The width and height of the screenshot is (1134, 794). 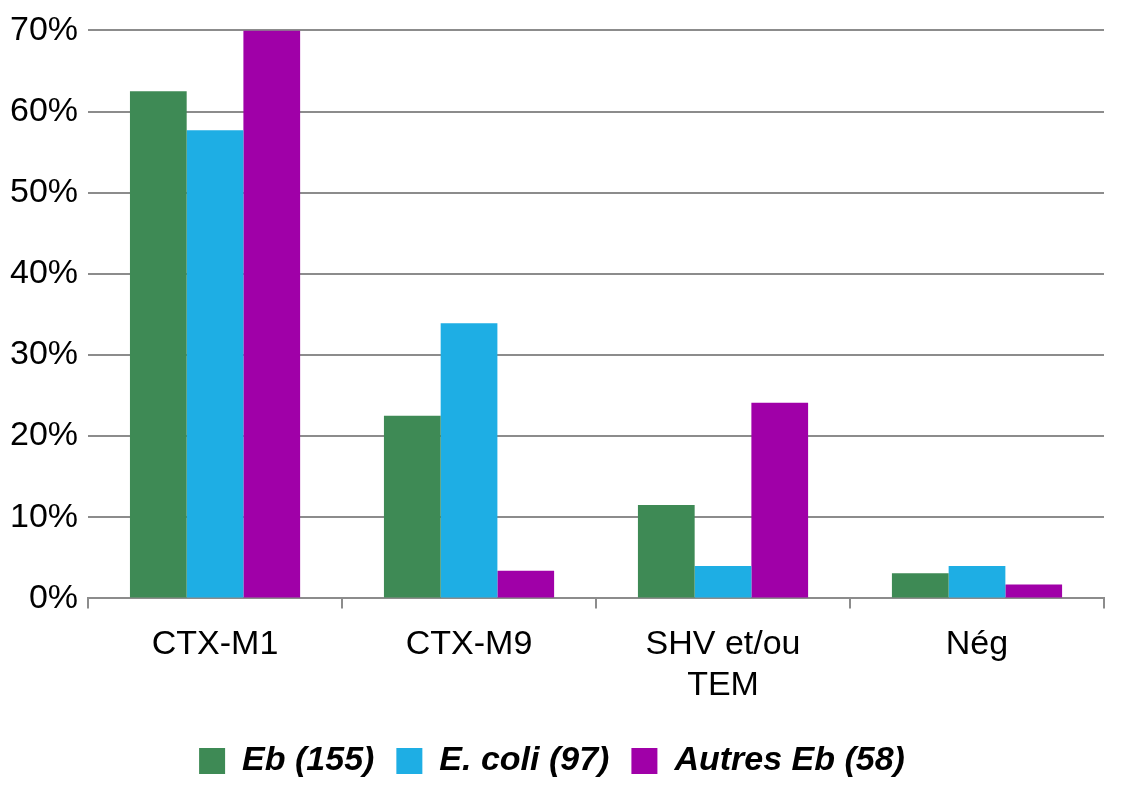 What do you see at coordinates (215, 642) in the screenshot?
I see `x-tick-label: CTX-M1` at bounding box center [215, 642].